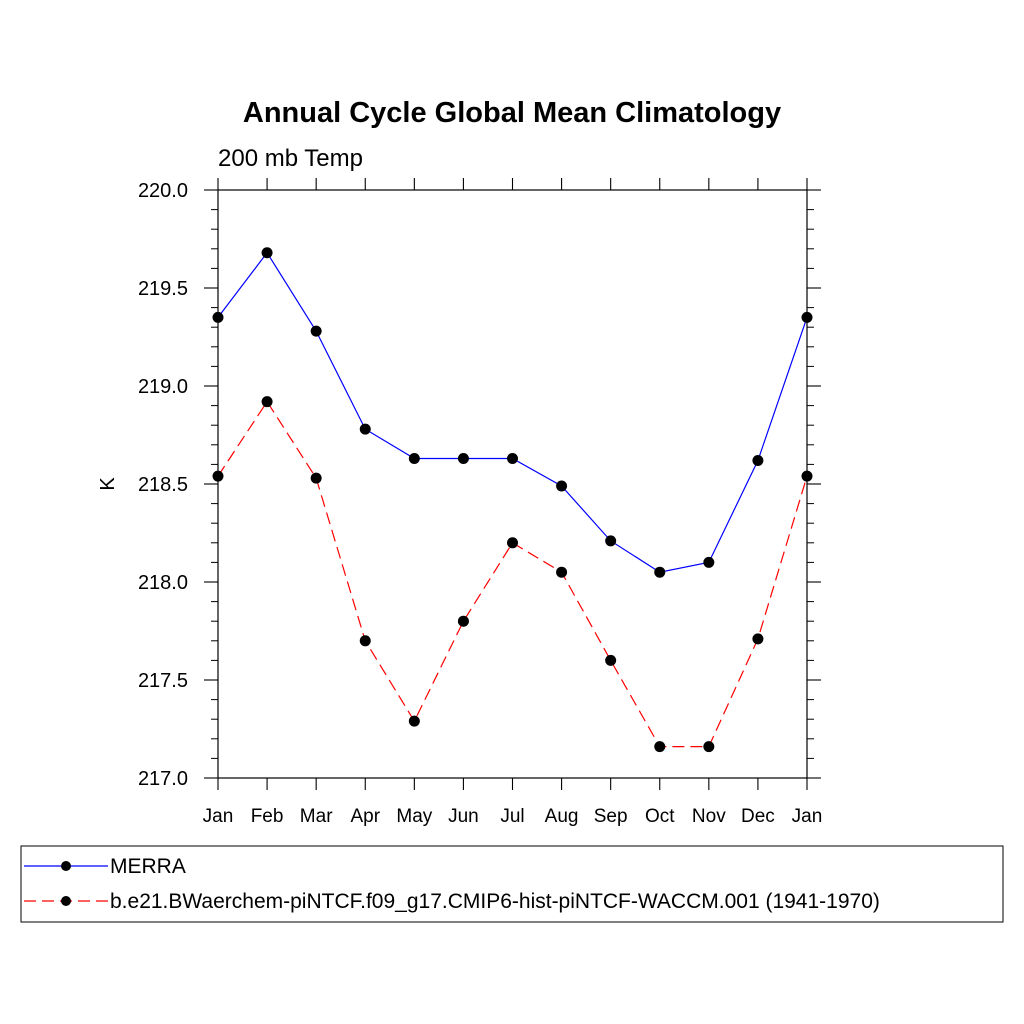 The width and height of the screenshot is (1024, 1024). Describe the element at coordinates (290, 158) in the screenshot. I see `chart-subtitle: 200 mb Temp` at that location.